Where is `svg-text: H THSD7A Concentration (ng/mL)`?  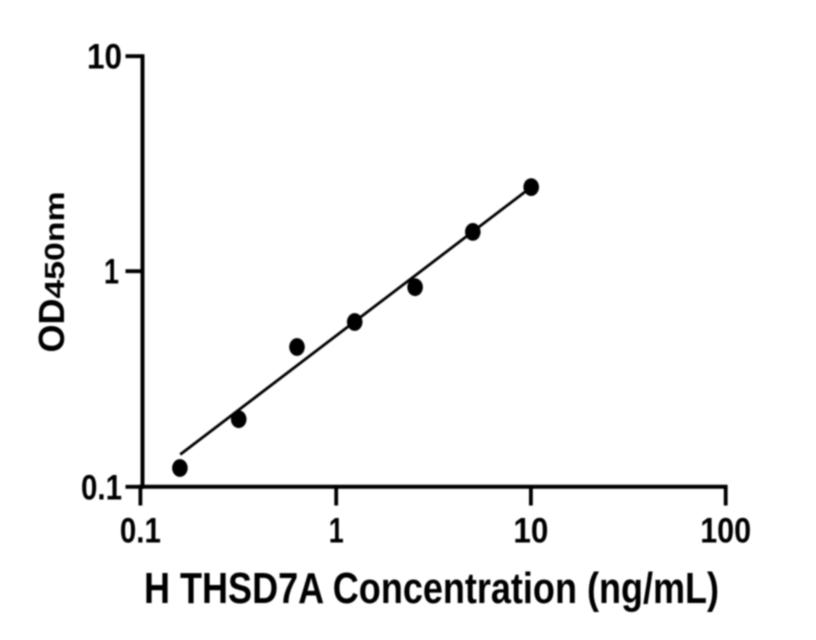
svg-text: H THSD7A Concentration (ng/mL) is located at coordinates (431, 588).